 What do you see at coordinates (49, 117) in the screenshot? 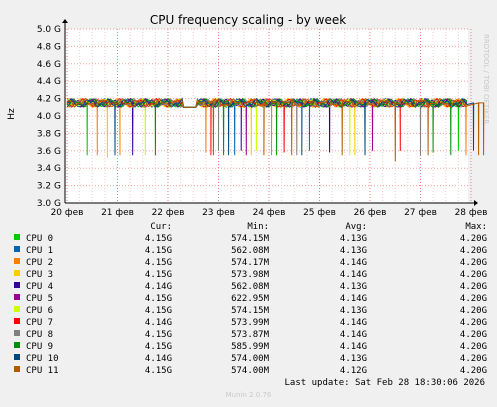
I see `y-tick-label: 4.0 G` at bounding box center [49, 117].